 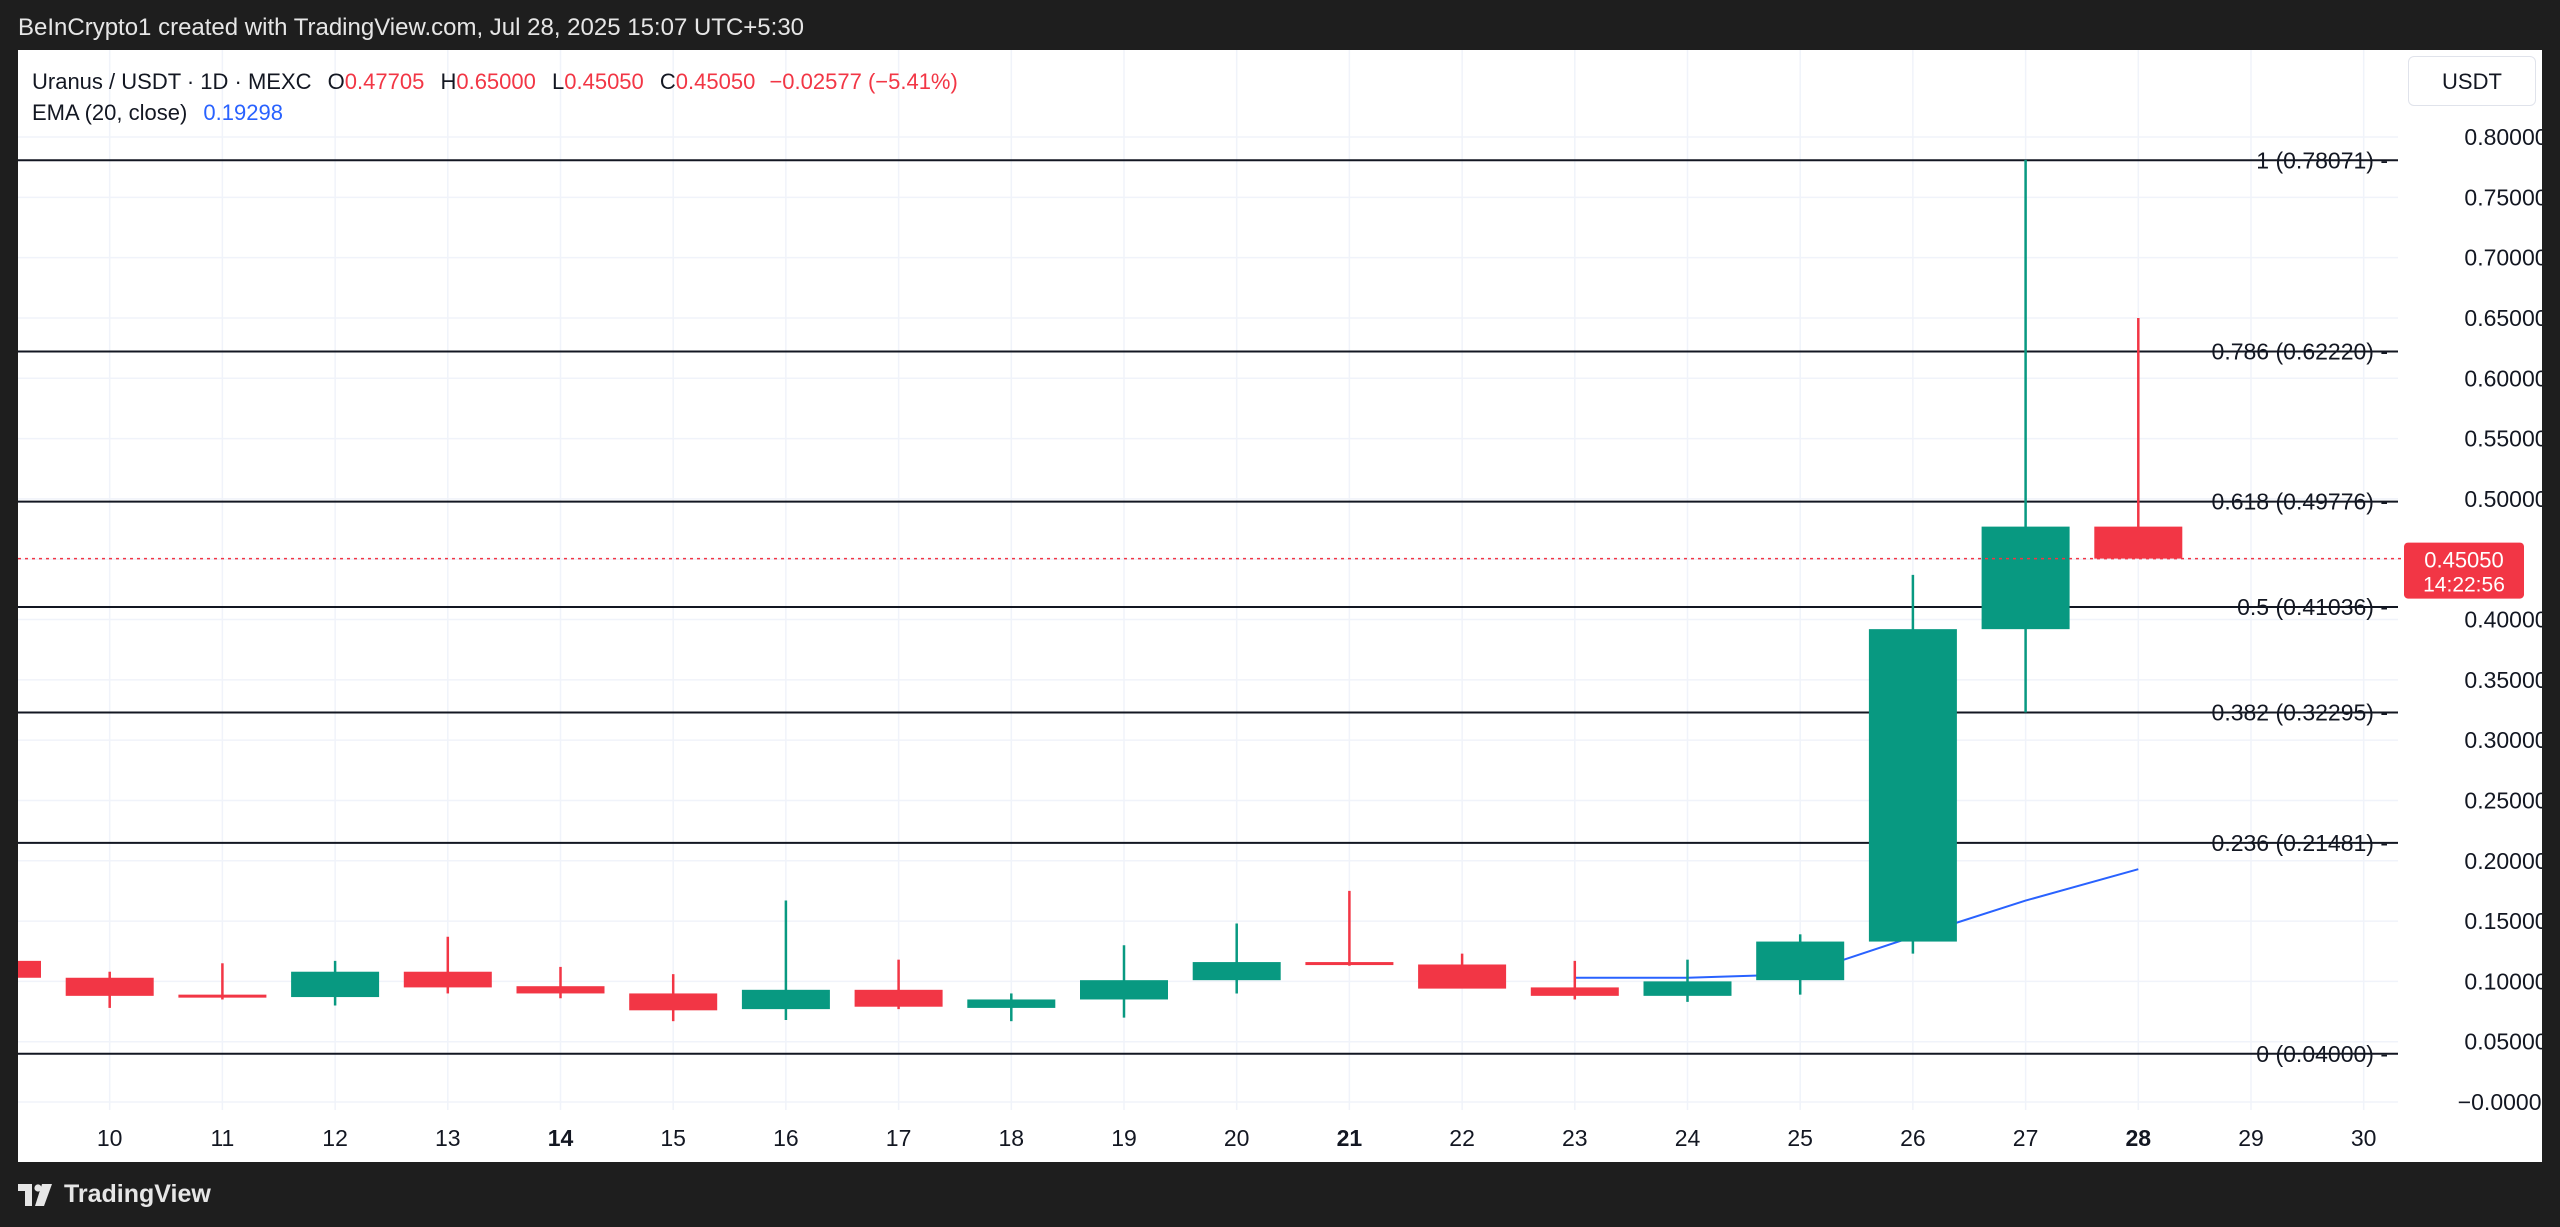 I want to click on high-value: 0.65000, so click(x=496, y=81).